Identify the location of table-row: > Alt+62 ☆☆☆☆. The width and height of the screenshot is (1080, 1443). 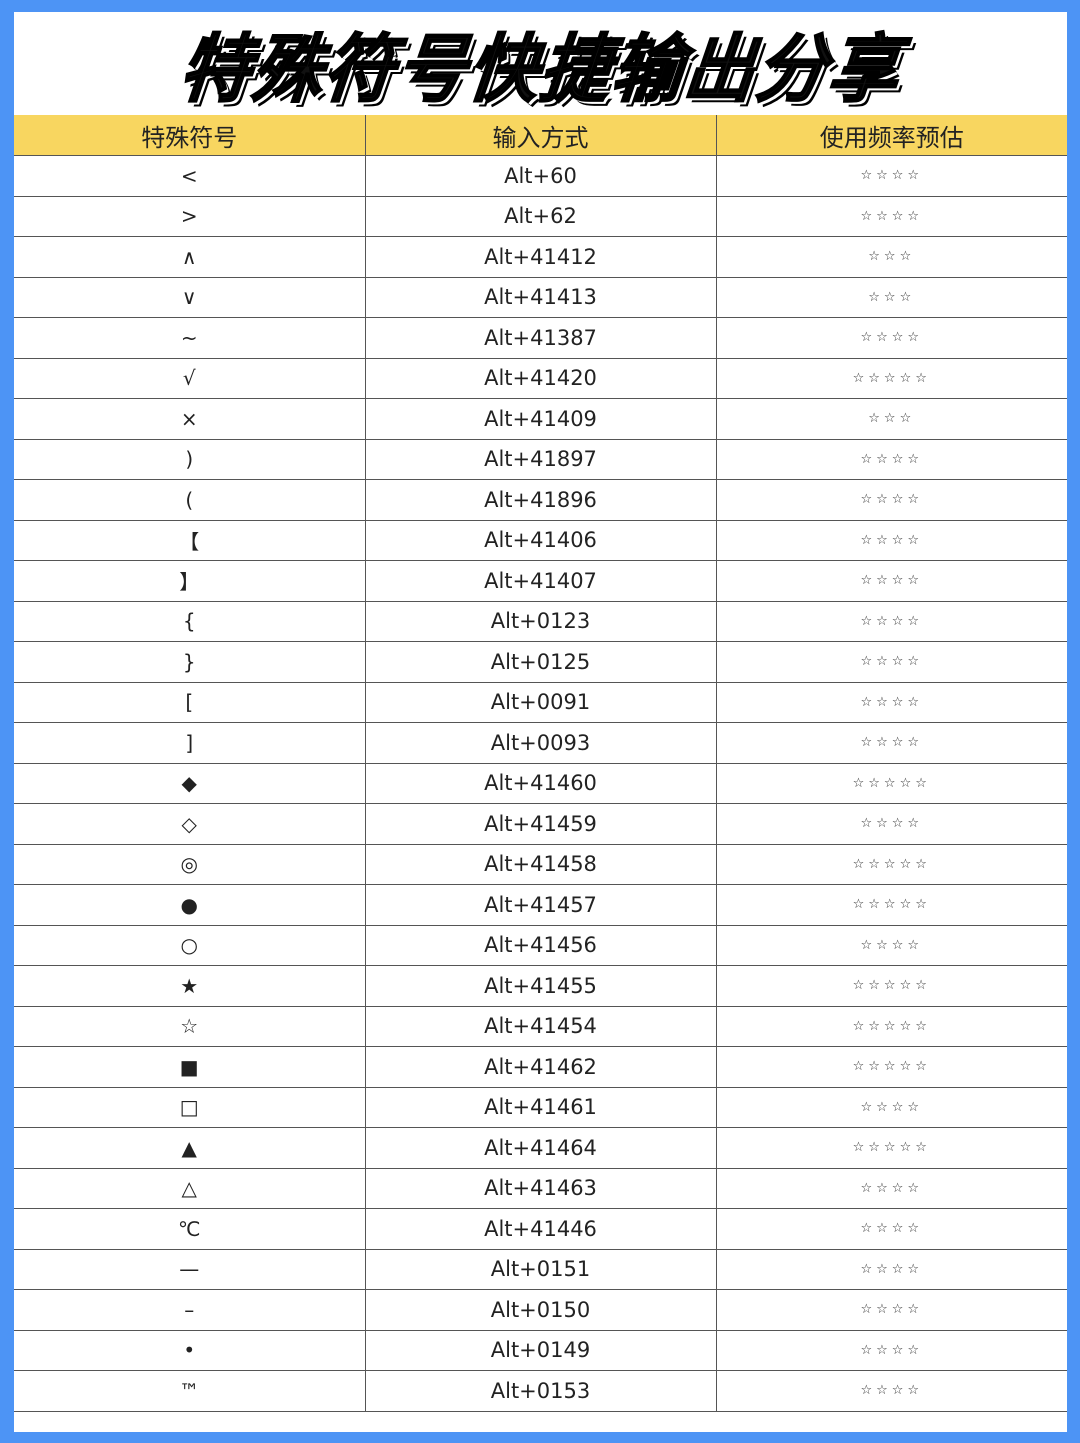
(540, 216).